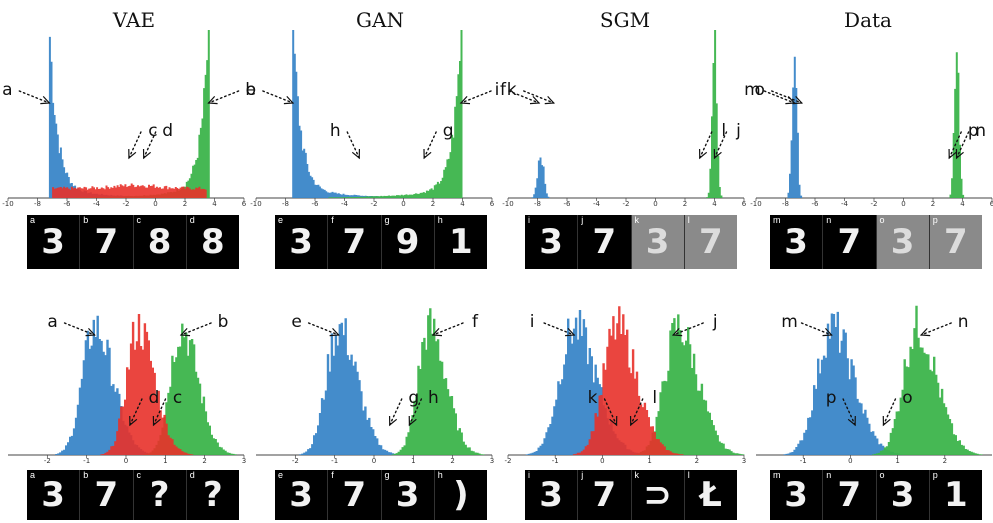  I want to click on gan-bottom-series-blue, so click(349, 386).